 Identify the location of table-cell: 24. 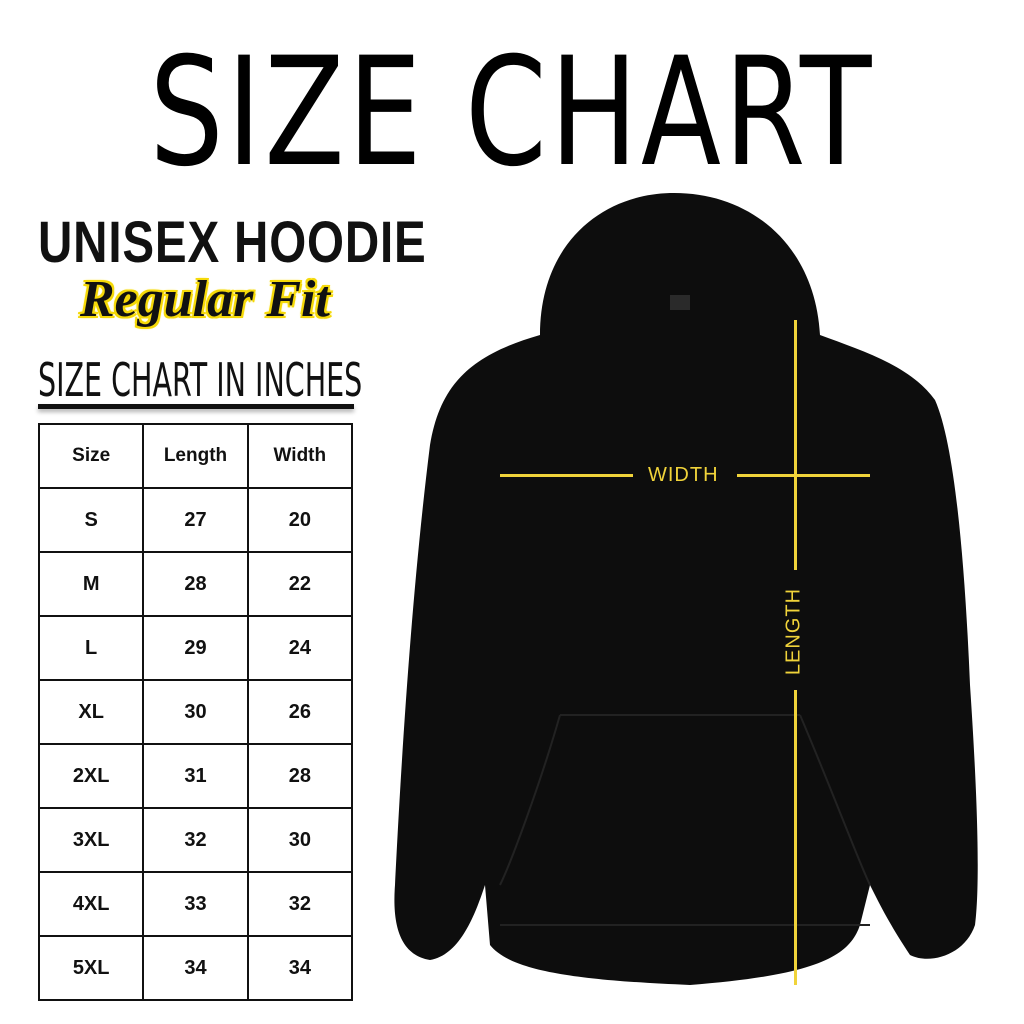
(300, 648).